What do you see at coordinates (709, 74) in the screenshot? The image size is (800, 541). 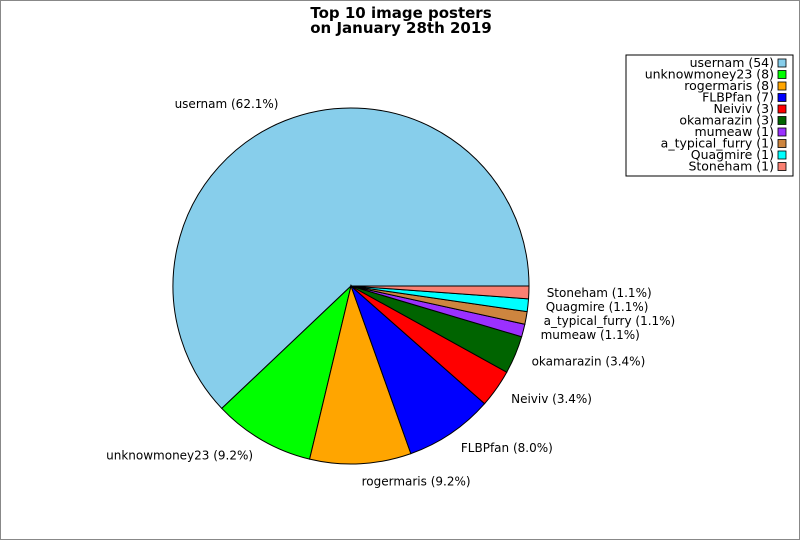 I see `legend-entry-unknowmoney23: unknowmoney23 (8)` at bounding box center [709, 74].